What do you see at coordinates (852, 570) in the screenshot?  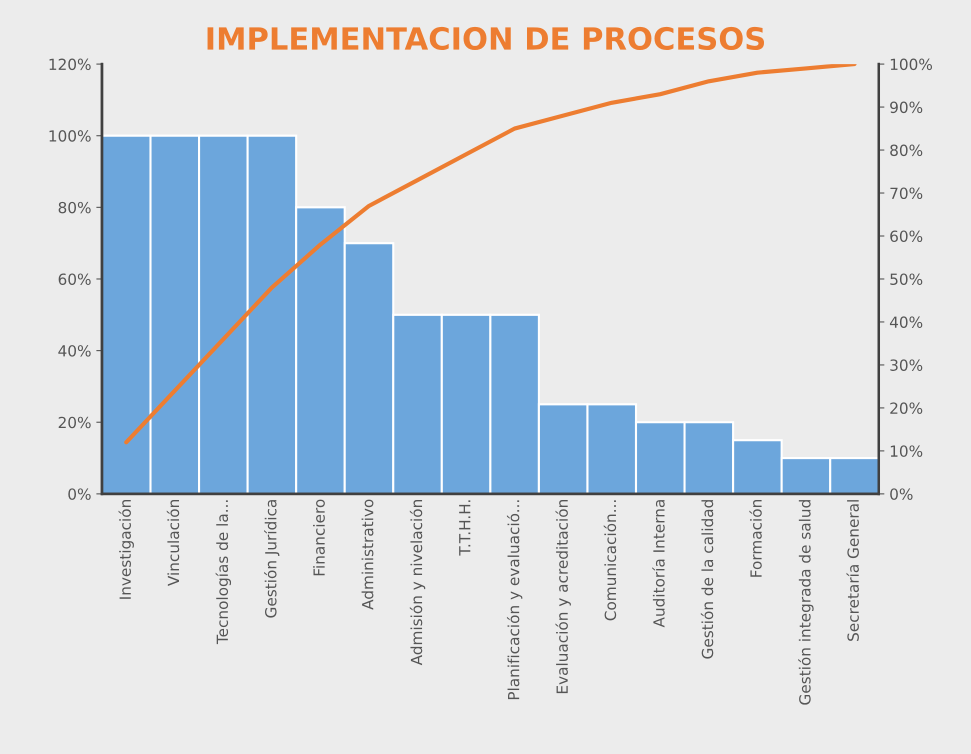 I see `x-tick-label: Secretaría General` at bounding box center [852, 570].